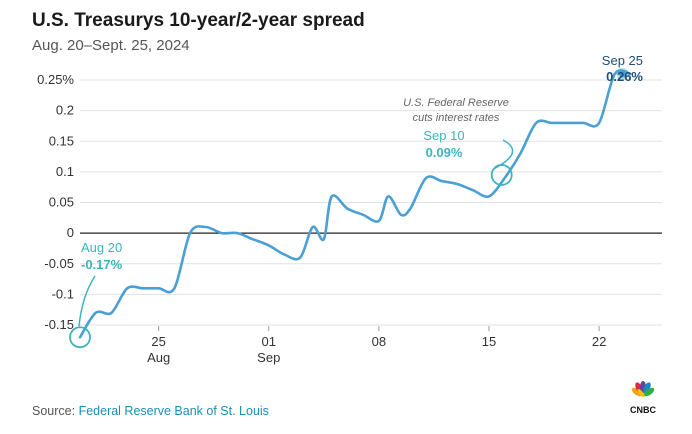  I want to click on aug20-label: Aug 20, so click(101, 247).